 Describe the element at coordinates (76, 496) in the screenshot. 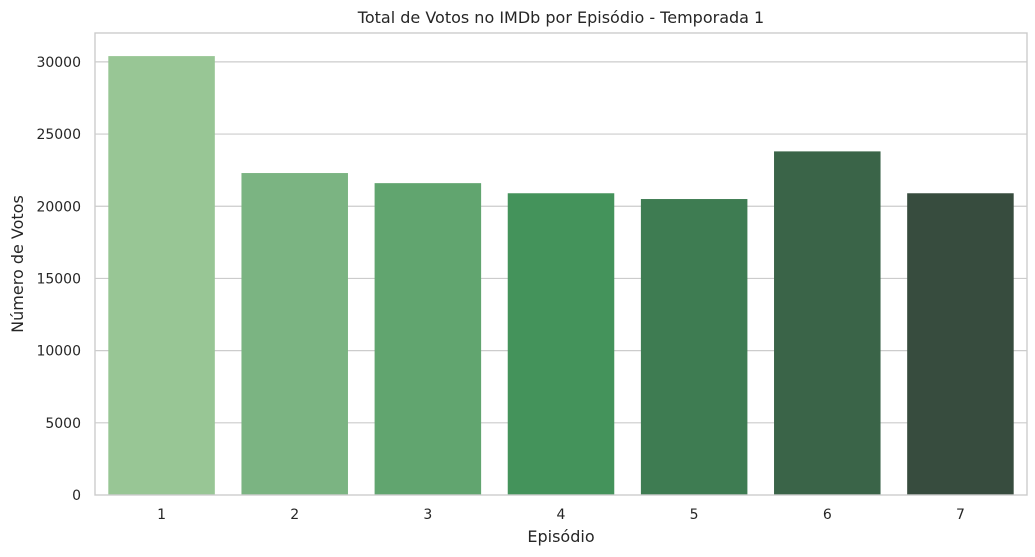

I see `y-tick-label: 0` at that location.